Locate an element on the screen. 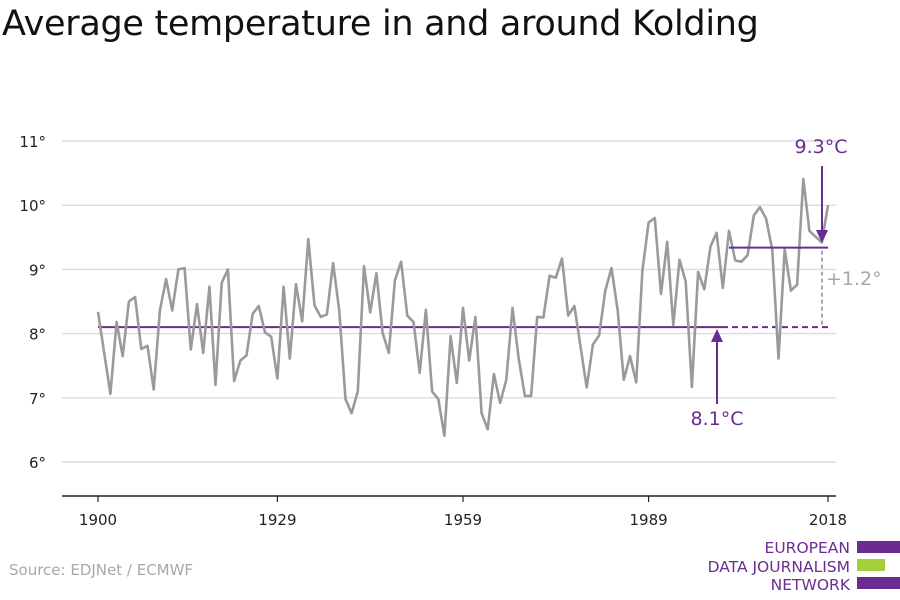  baseline-annotation: 8.1°C is located at coordinates (463, 378).